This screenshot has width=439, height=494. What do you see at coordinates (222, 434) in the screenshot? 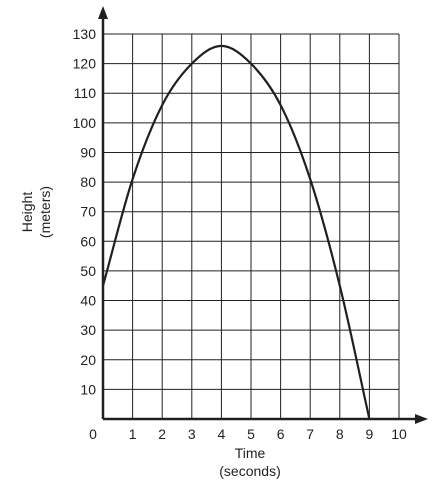
I see `x-tick-label: 4` at bounding box center [222, 434].